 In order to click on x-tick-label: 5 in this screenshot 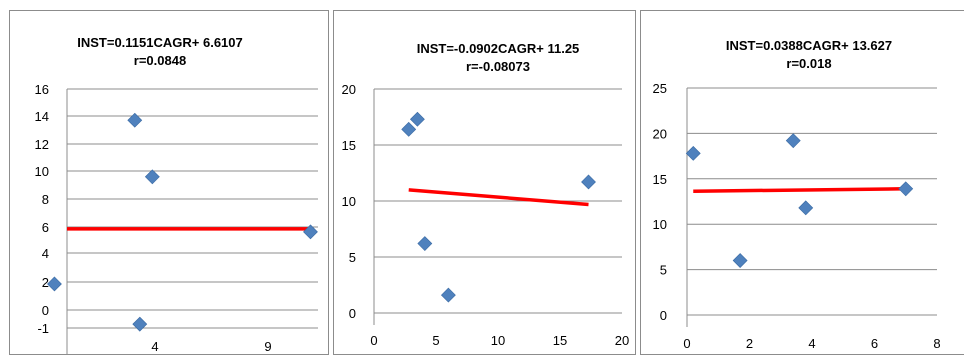, I will do `click(435, 340)`.